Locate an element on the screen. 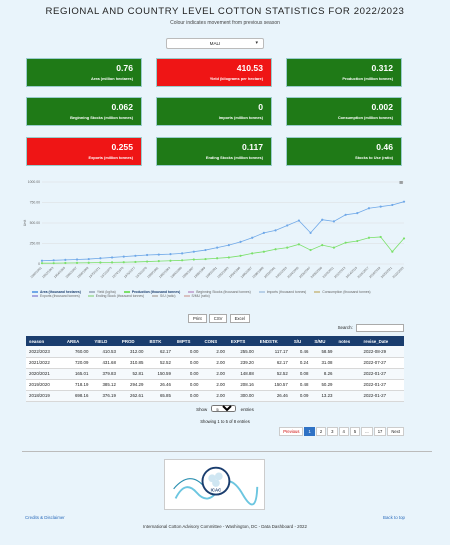 This screenshot has height=545, width=450. csv-button: CSV is located at coordinates (218, 318).